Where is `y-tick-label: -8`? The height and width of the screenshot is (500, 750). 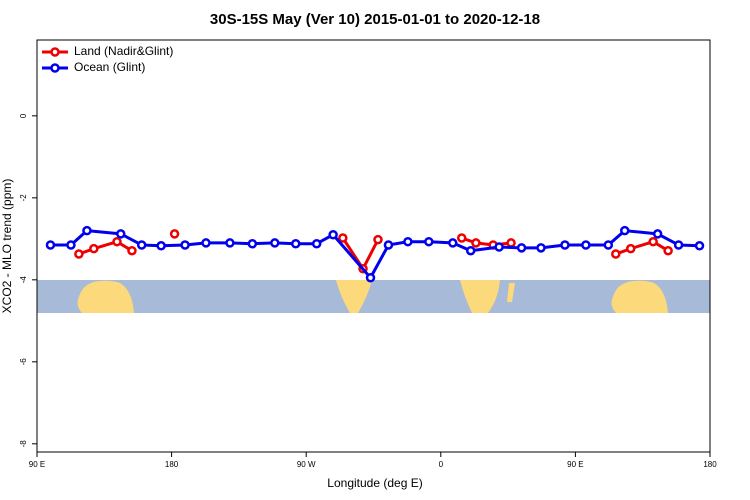 y-tick-label: -8 is located at coordinates (23, 444).